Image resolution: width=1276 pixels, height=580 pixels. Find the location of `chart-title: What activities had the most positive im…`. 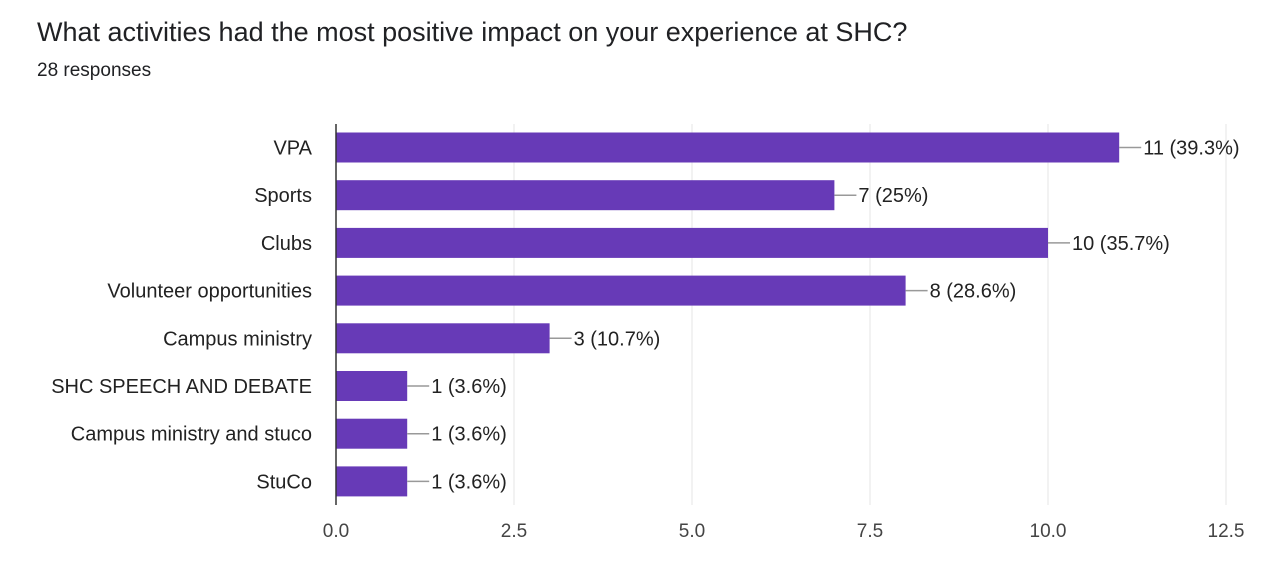

chart-title: What activities had the most positive im… is located at coordinates (472, 32).